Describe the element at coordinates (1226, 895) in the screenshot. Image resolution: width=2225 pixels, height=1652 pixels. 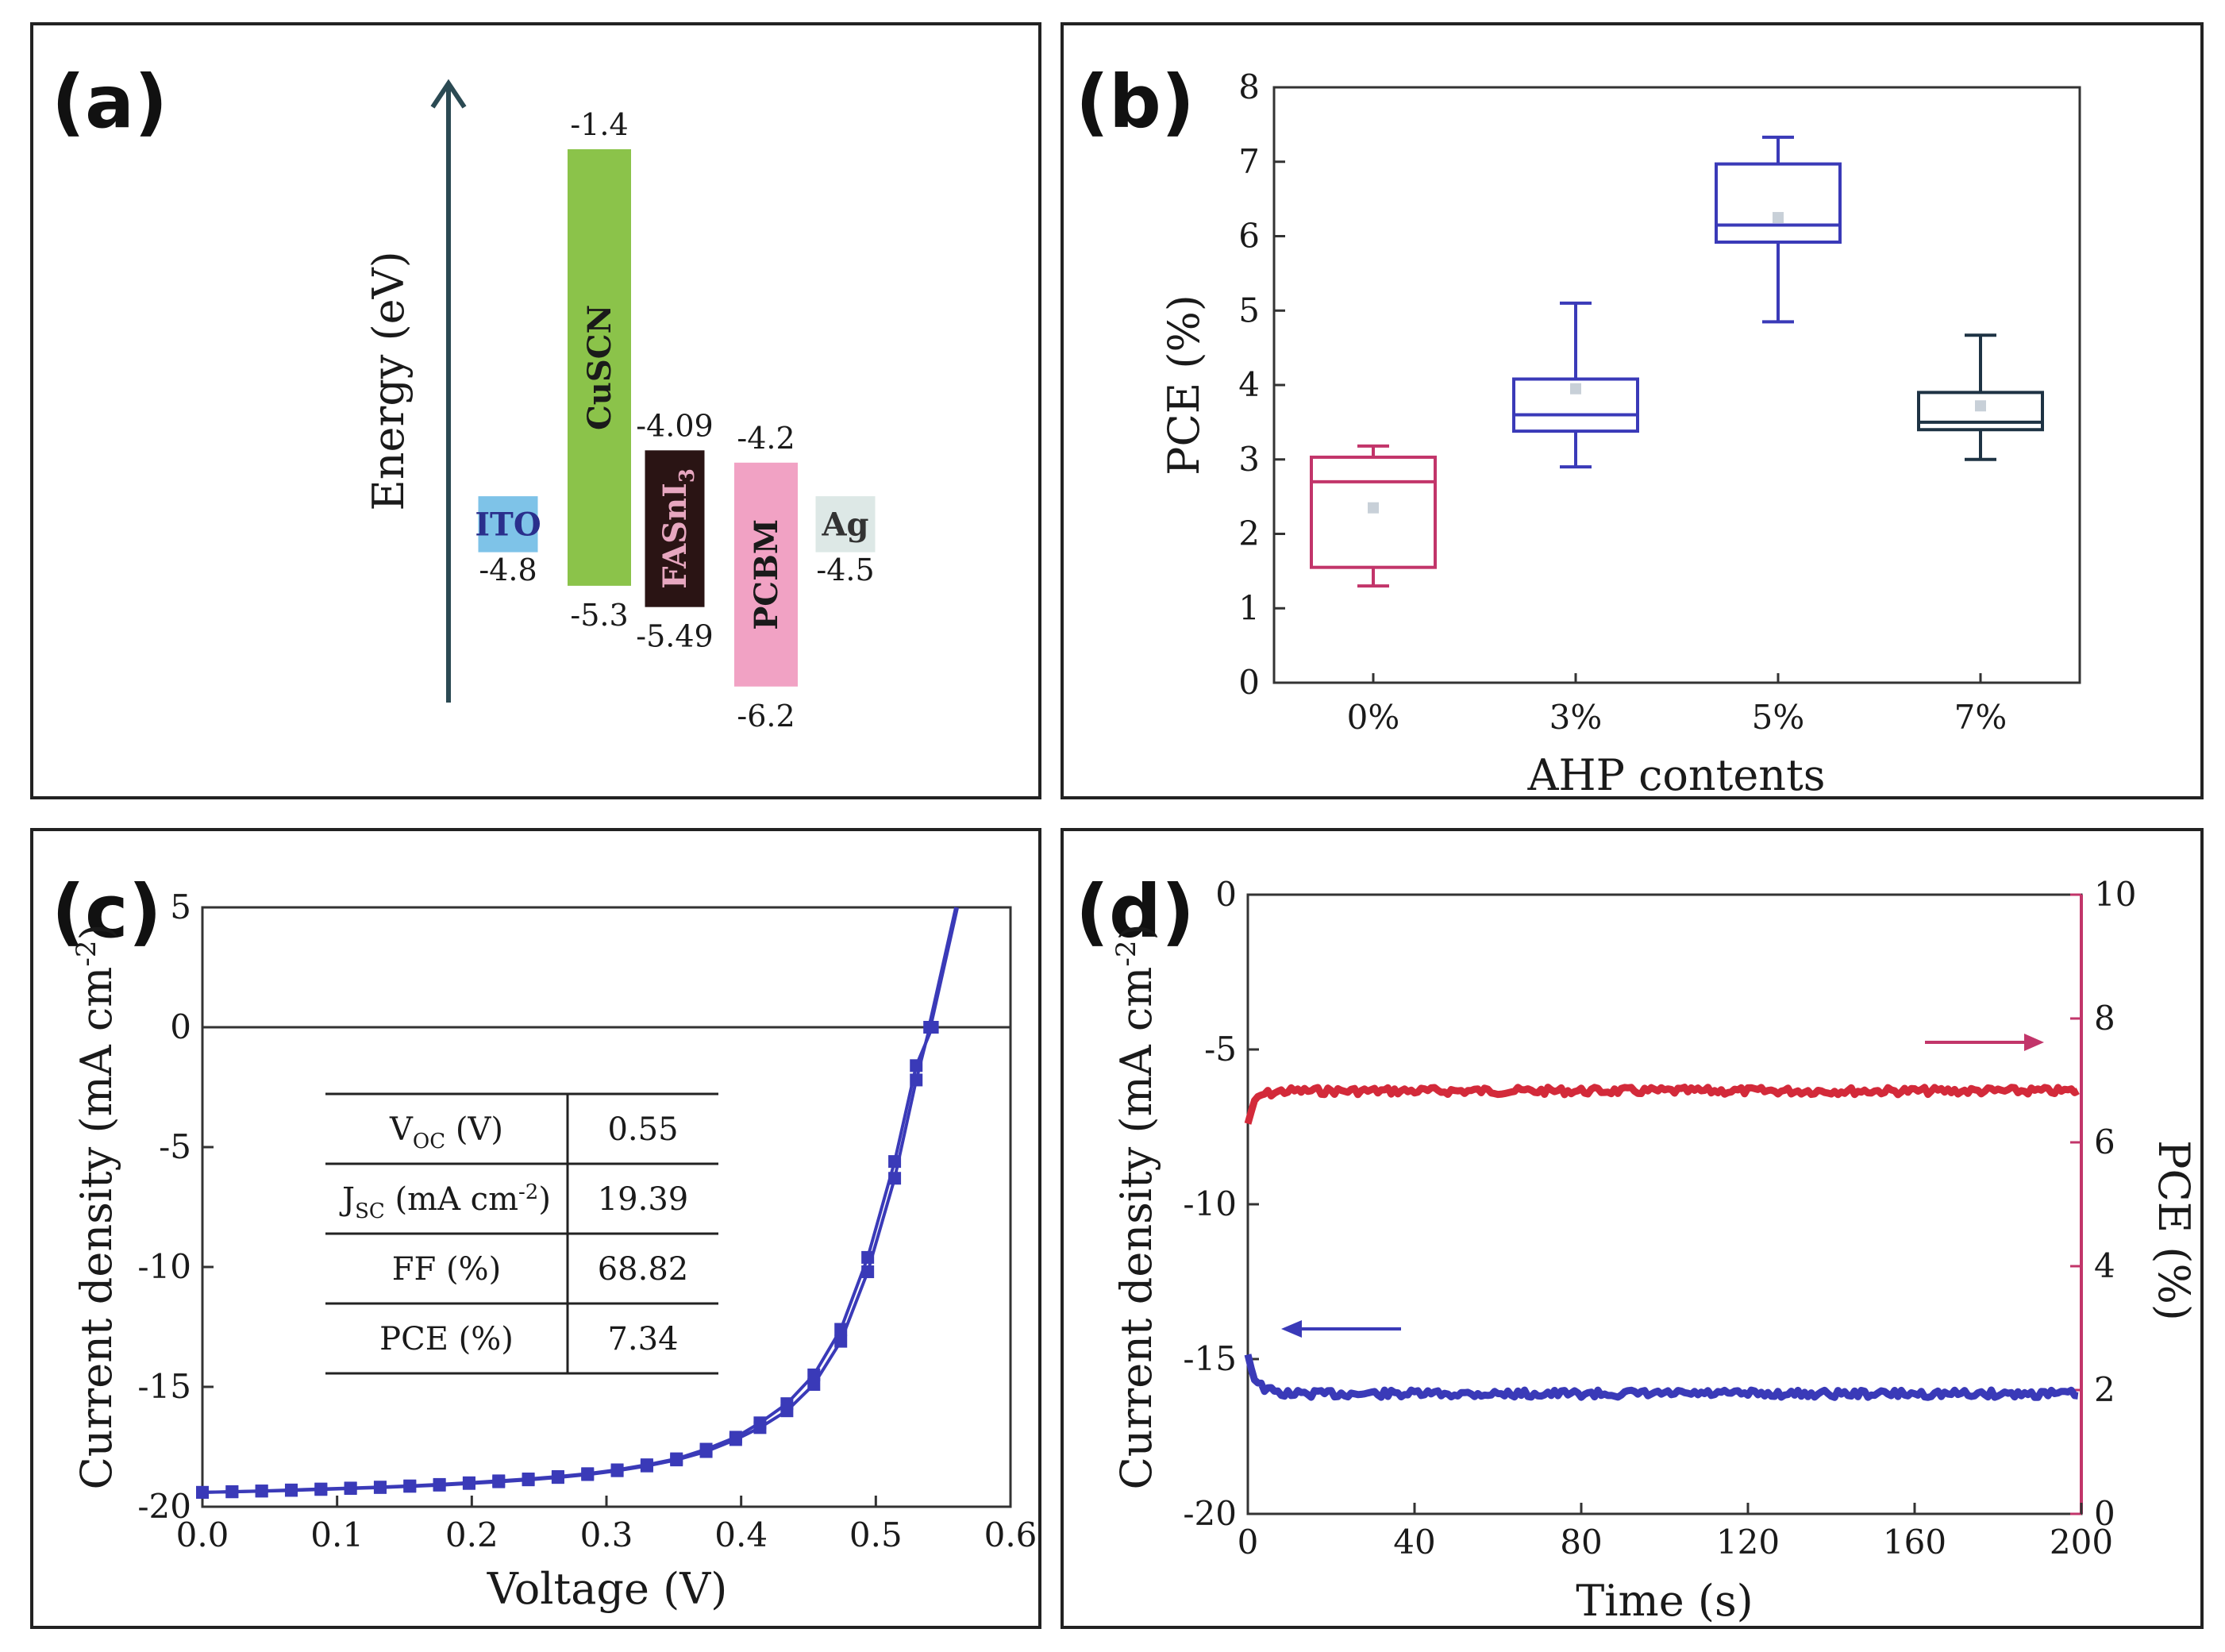
I see `left-y-tick-label: 0` at that location.